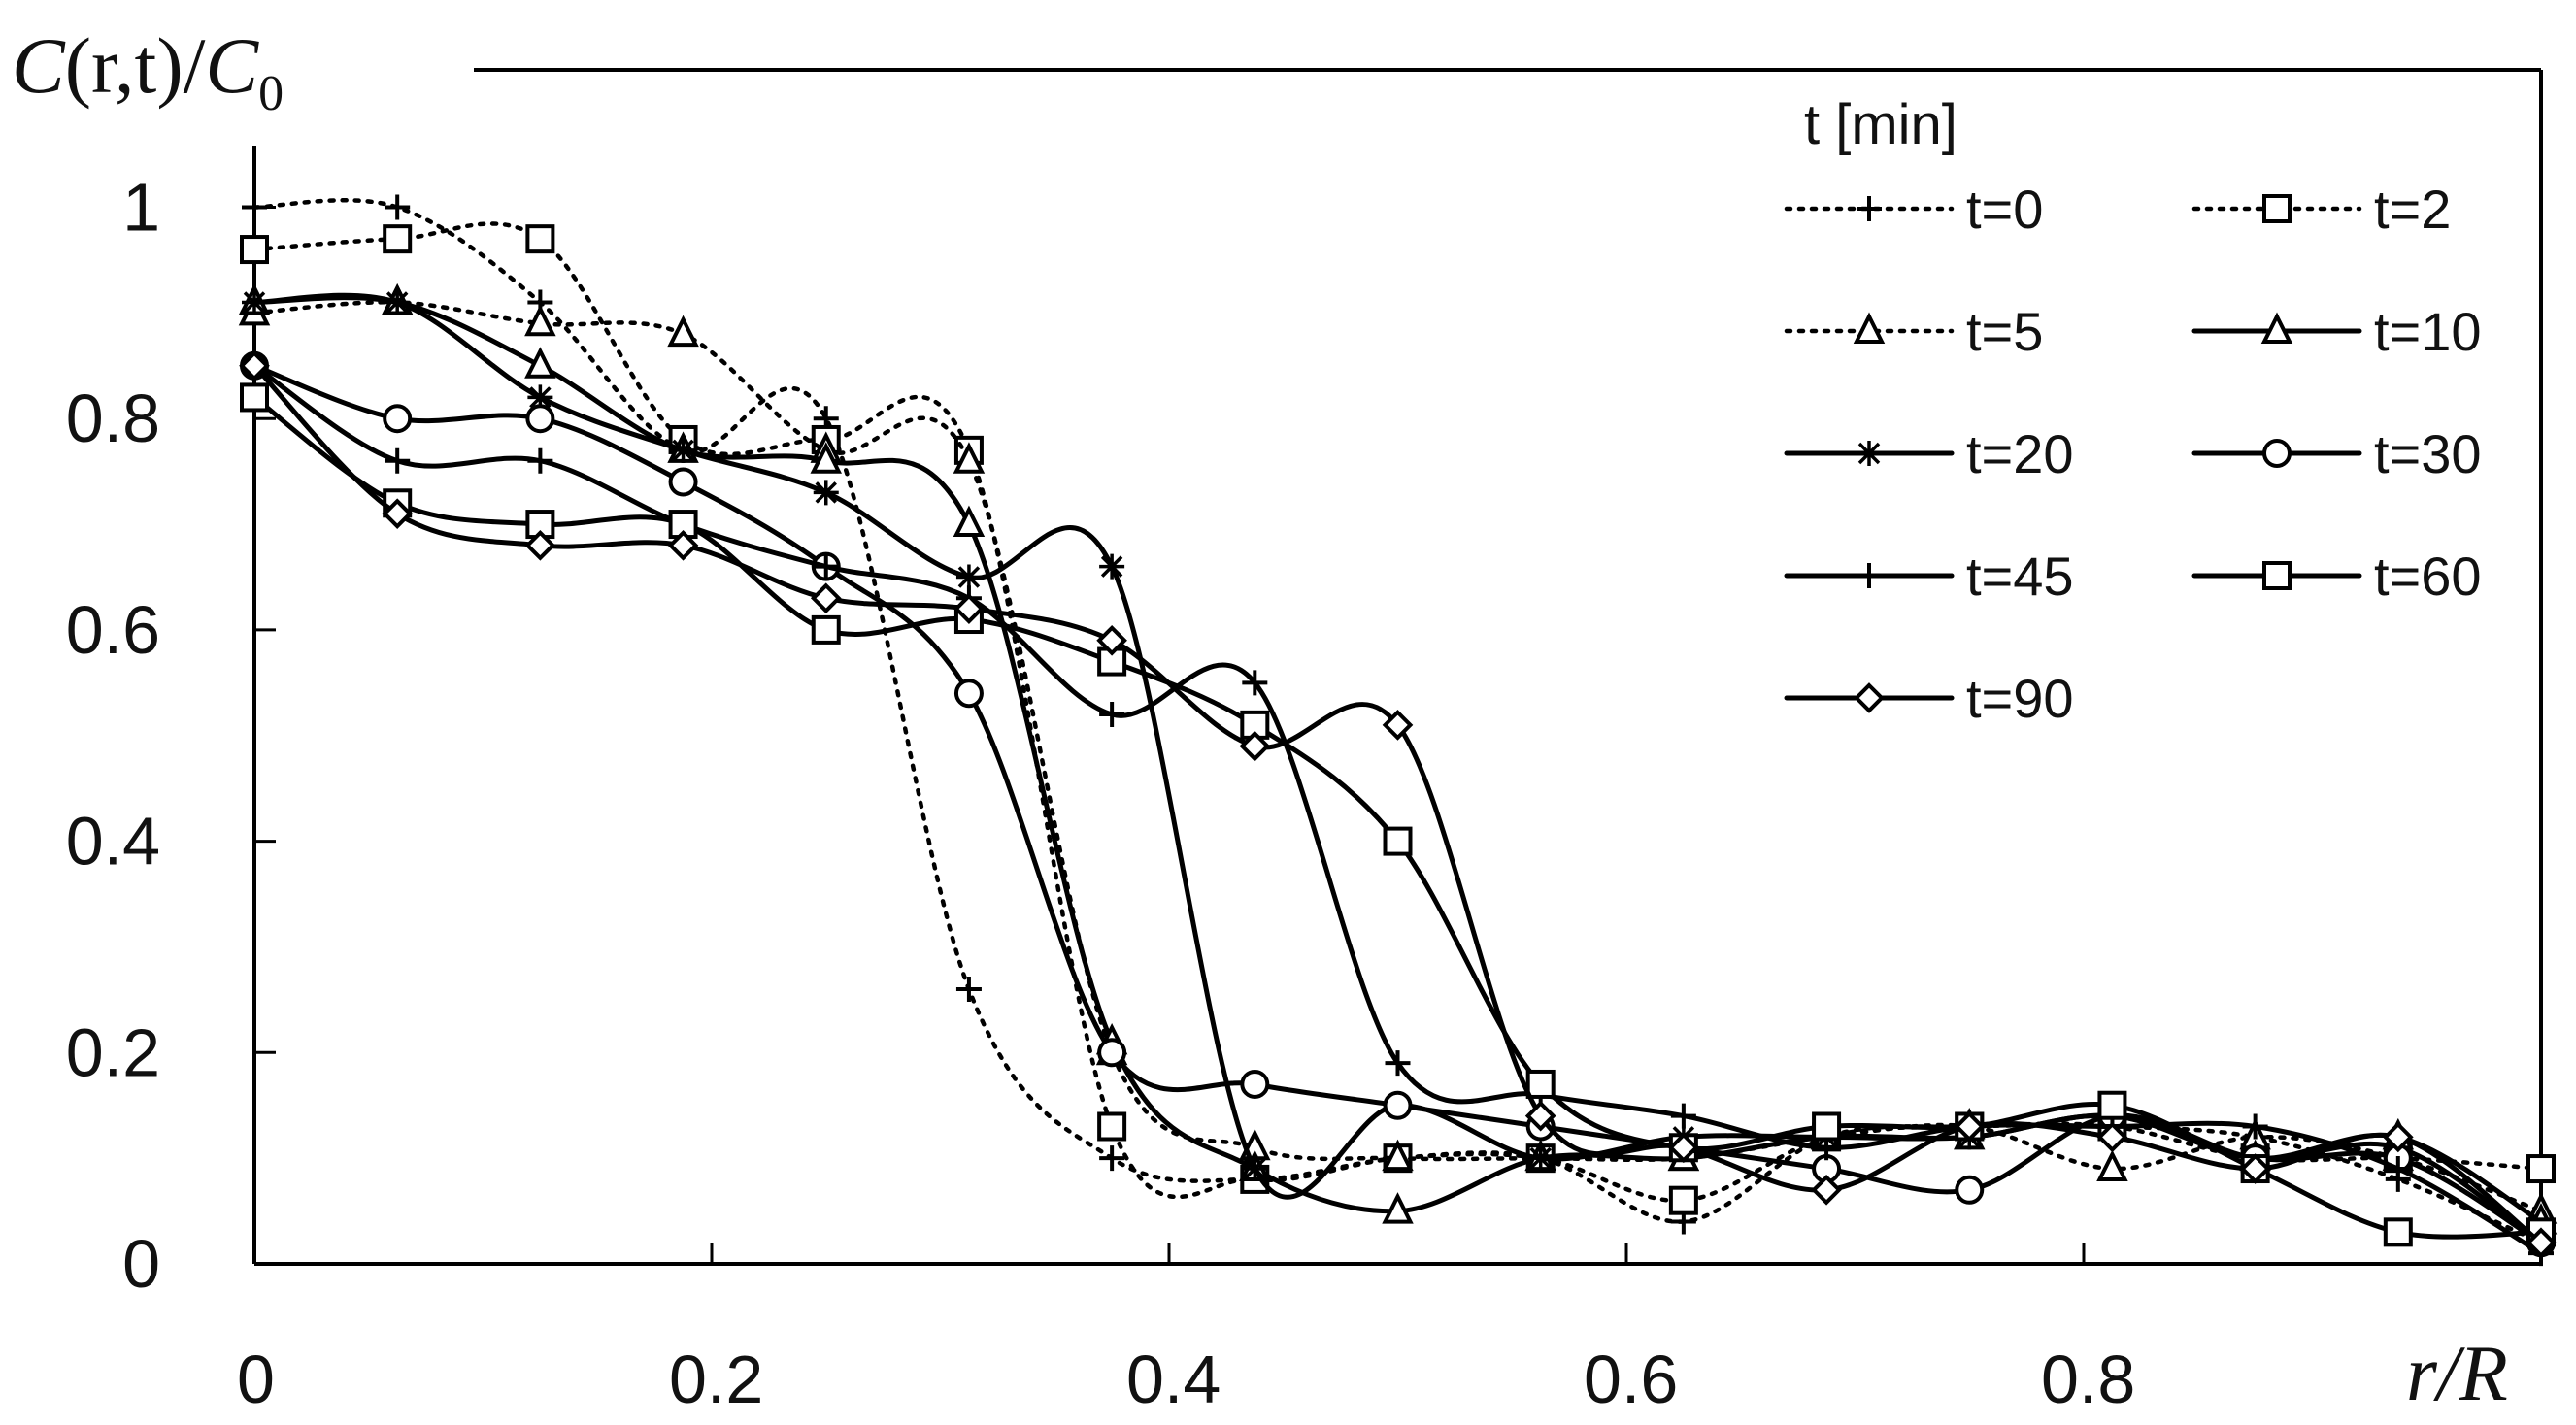  I want to click on legend-label: t=20, so click(2020, 453).